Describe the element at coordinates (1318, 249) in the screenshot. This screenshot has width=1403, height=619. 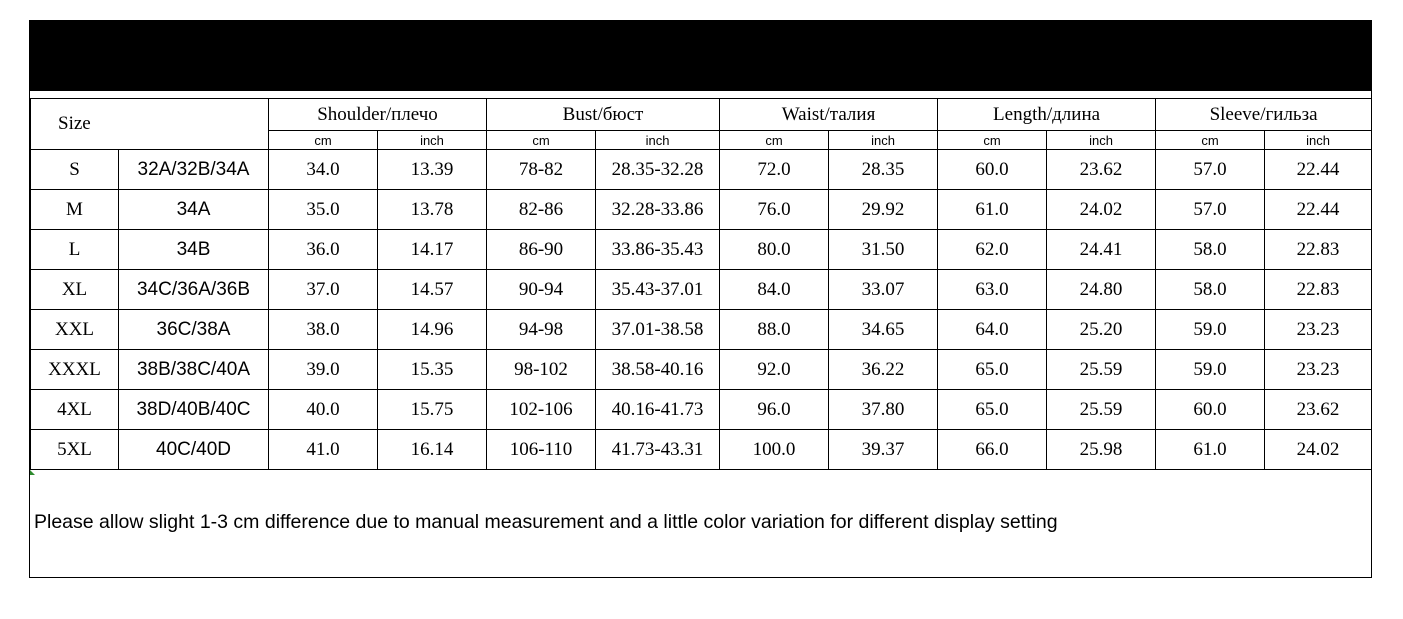
I see `measurement-cell: 22.83` at that location.